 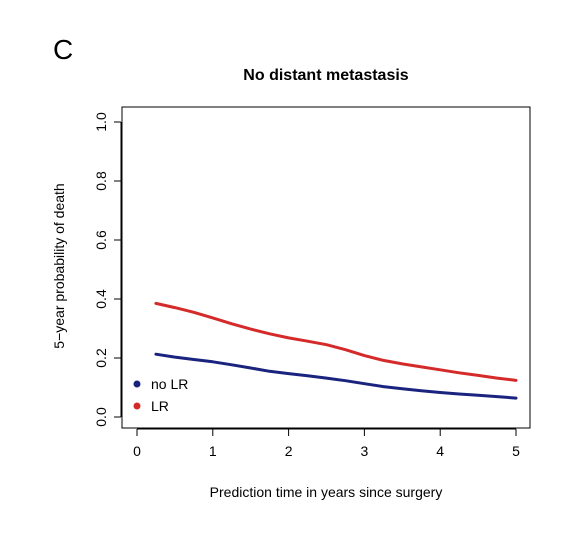 I want to click on series-line-lr, so click(x=336, y=341).